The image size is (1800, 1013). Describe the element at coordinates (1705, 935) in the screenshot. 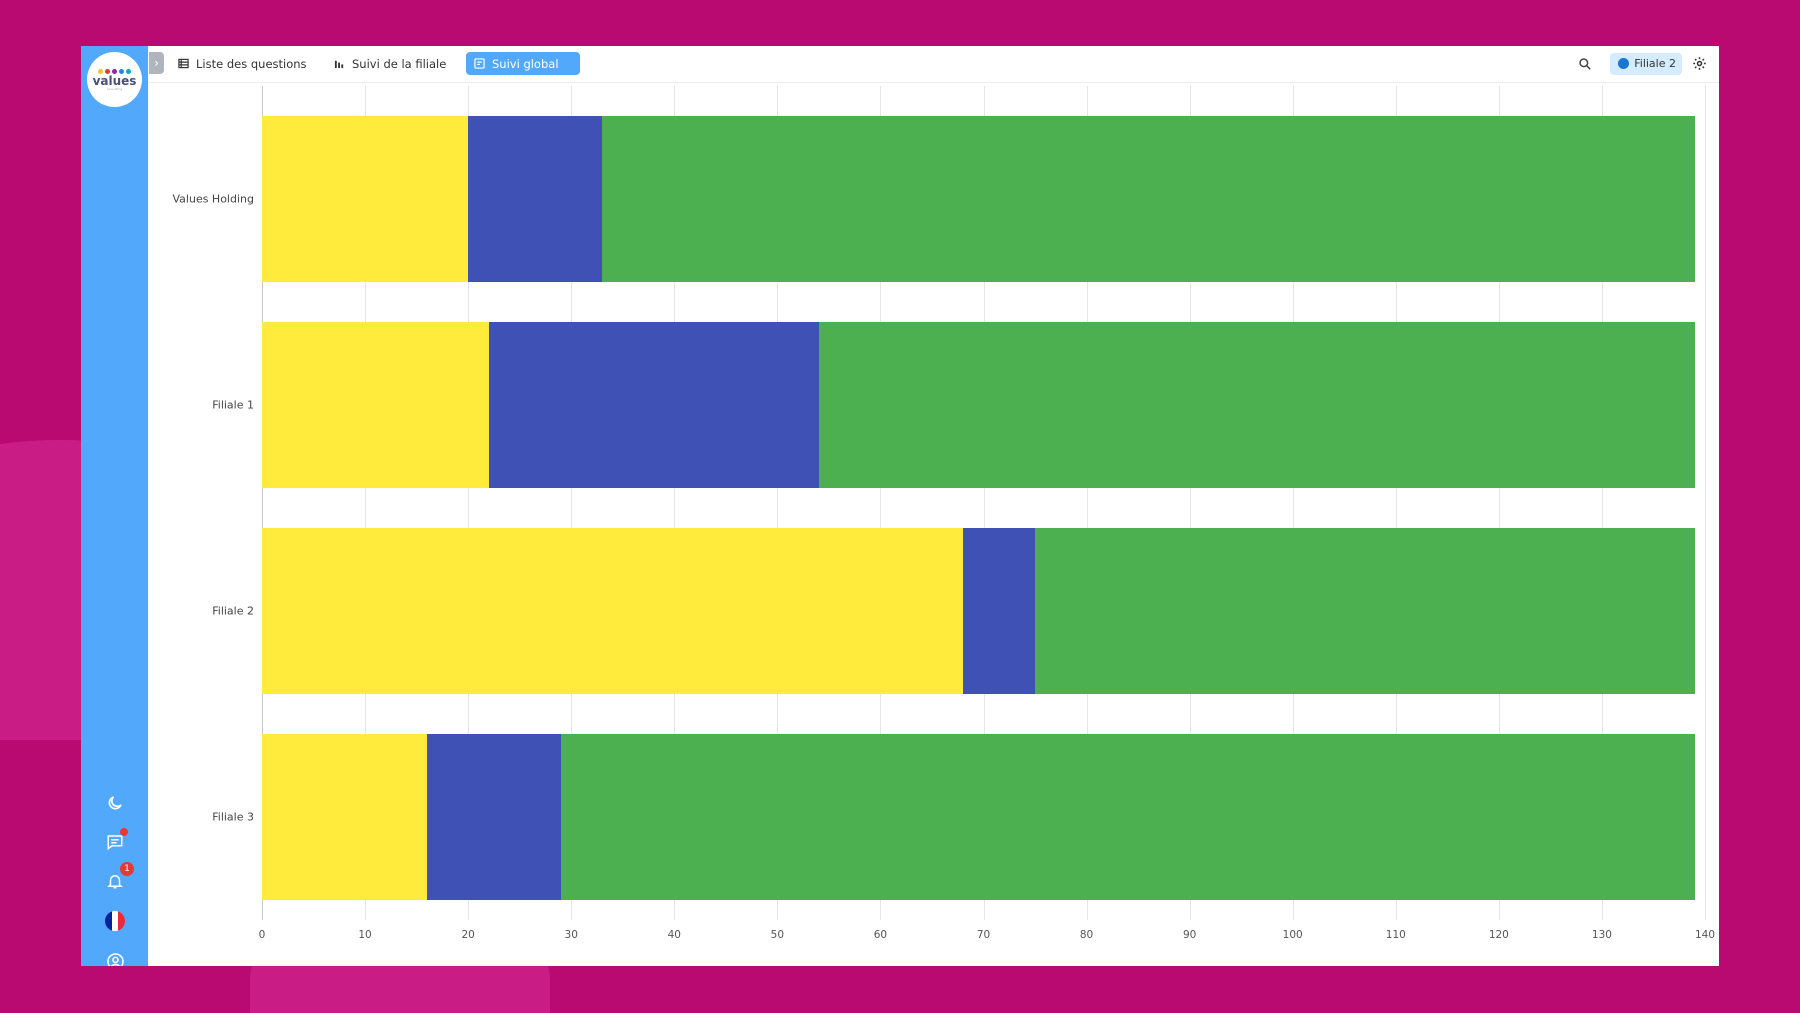

I see `x-tick-label: 140` at that location.